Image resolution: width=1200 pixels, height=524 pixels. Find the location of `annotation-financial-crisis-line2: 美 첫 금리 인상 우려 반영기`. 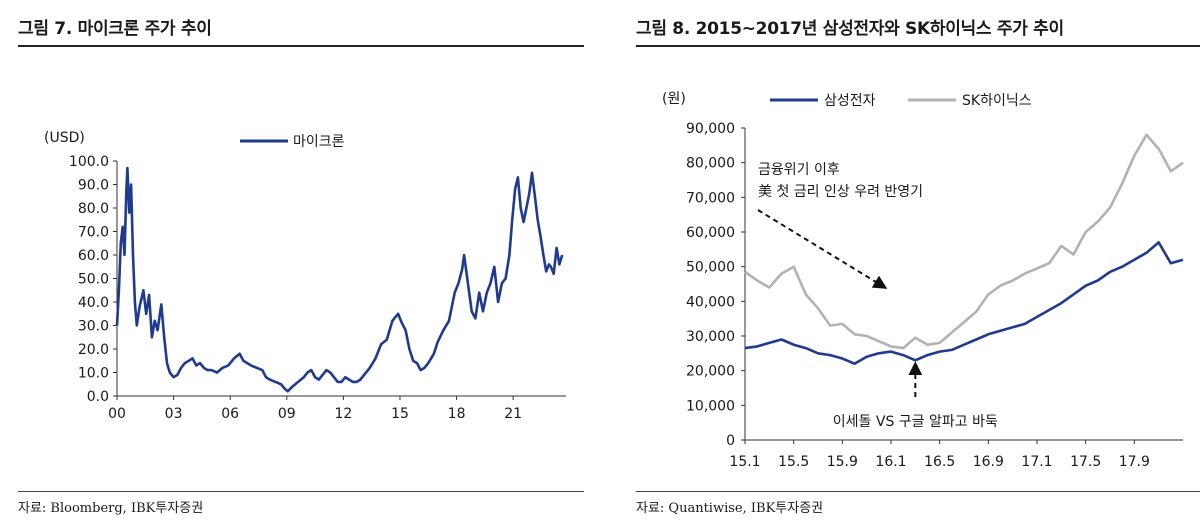

annotation-financial-crisis-line2: 美 첫 금리 인상 우려 반영기 is located at coordinates (840, 192).